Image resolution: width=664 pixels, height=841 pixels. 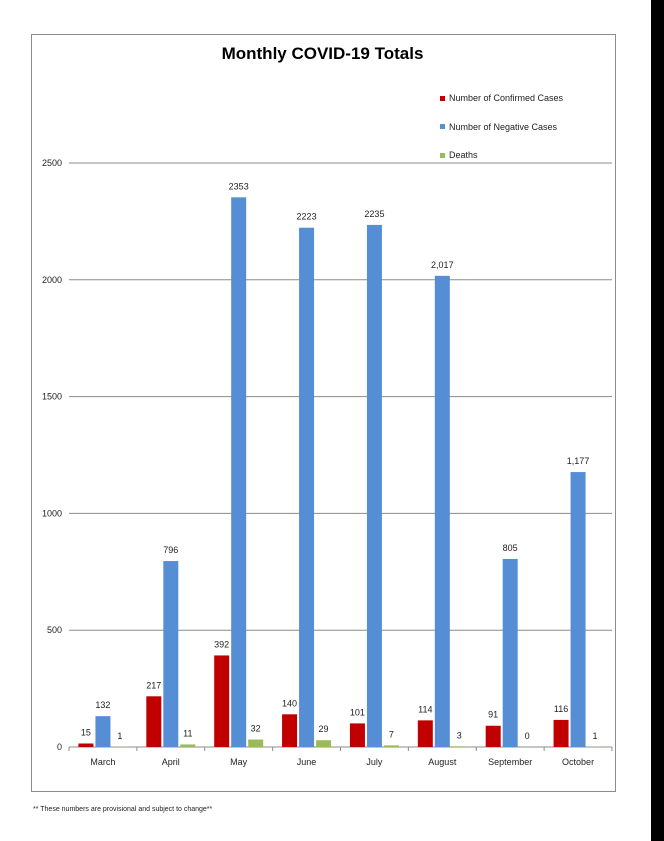 I want to click on data-label: 32, so click(x=256, y=729).